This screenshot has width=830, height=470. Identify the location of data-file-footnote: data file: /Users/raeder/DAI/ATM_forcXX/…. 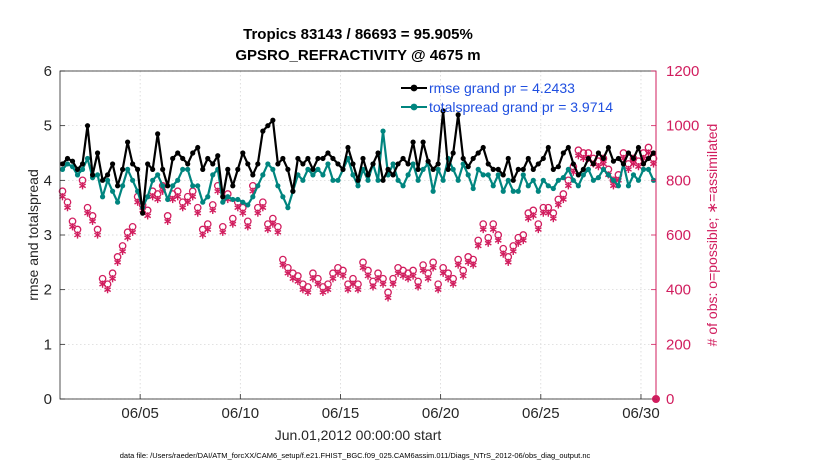
(355, 455).